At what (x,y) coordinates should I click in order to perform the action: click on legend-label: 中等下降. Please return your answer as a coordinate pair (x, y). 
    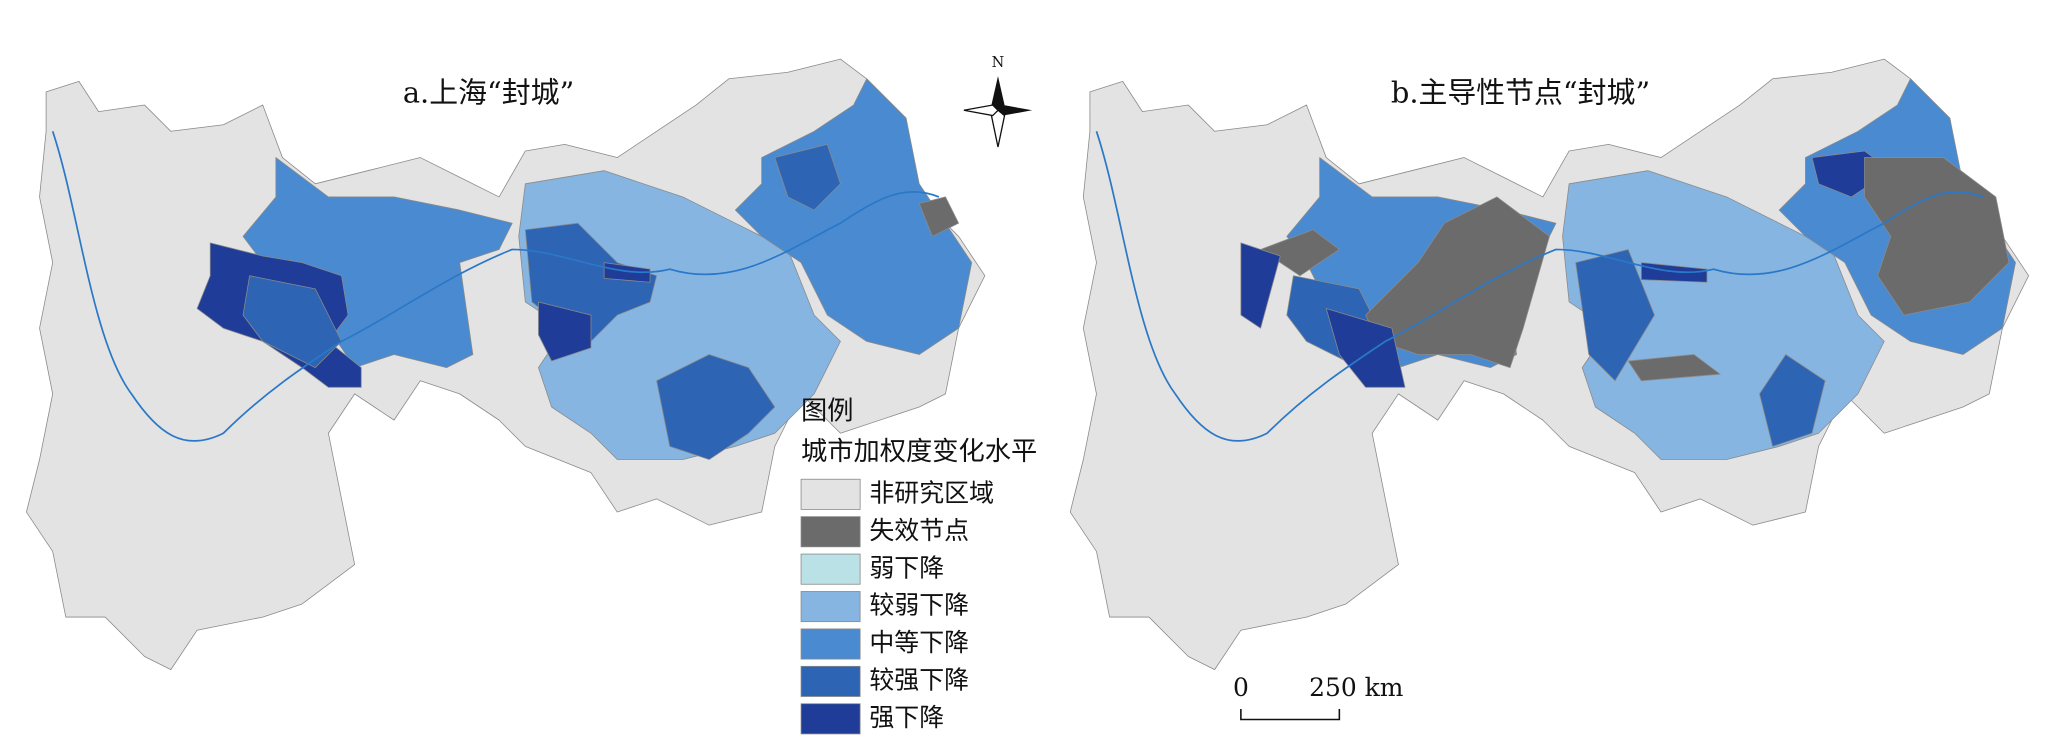
    Looking at the image, I should click on (919, 642).